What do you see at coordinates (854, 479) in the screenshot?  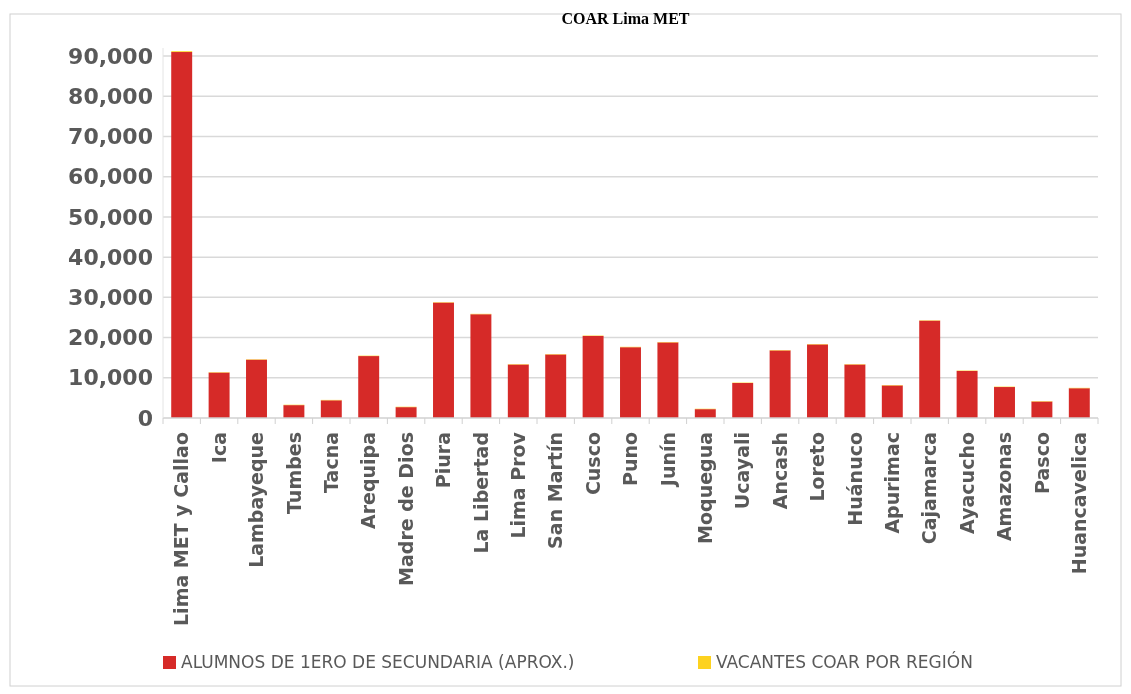 I see `x-tick-label: Huánuco` at bounding box center [854, 479].